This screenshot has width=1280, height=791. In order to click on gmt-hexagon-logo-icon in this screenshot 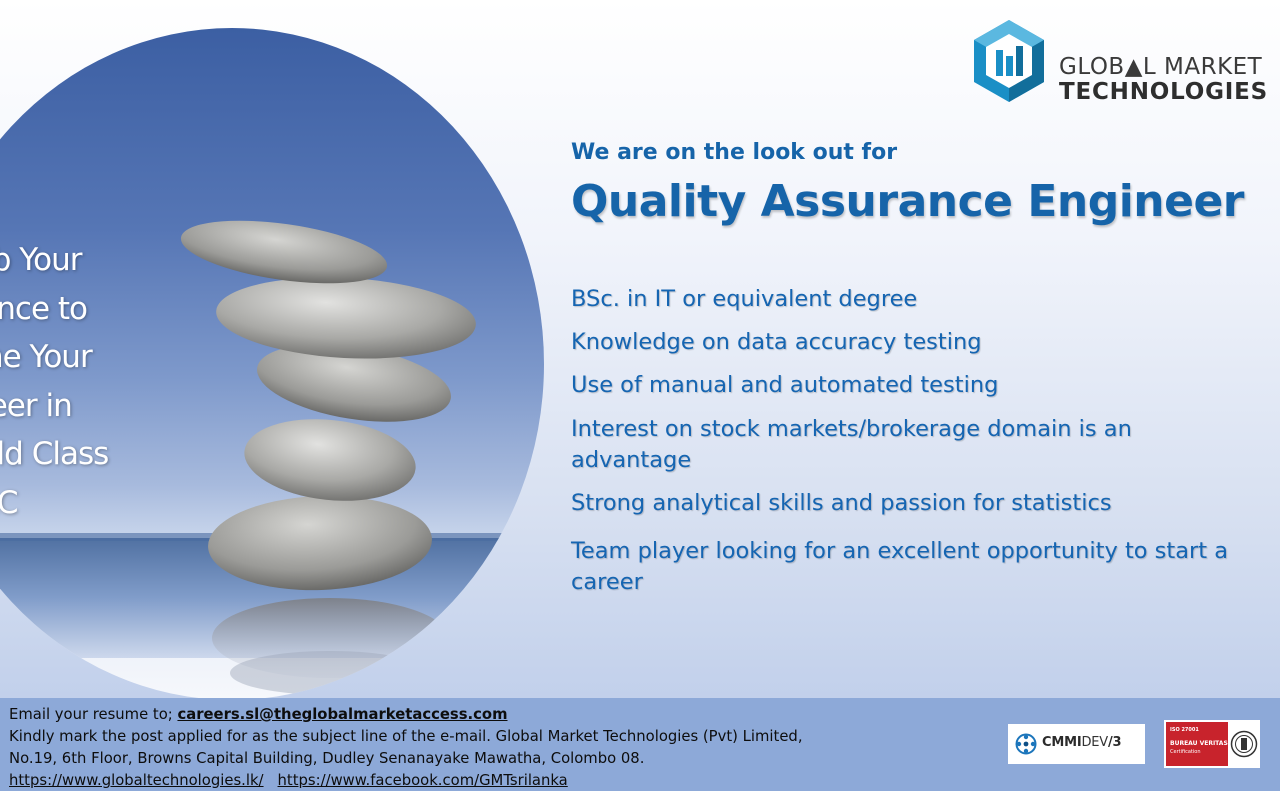, I will do `click(1009, 61)`.